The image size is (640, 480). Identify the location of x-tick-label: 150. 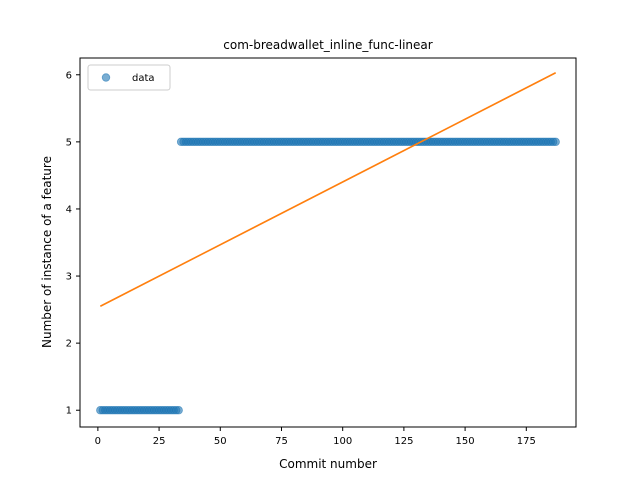
(465, 441).